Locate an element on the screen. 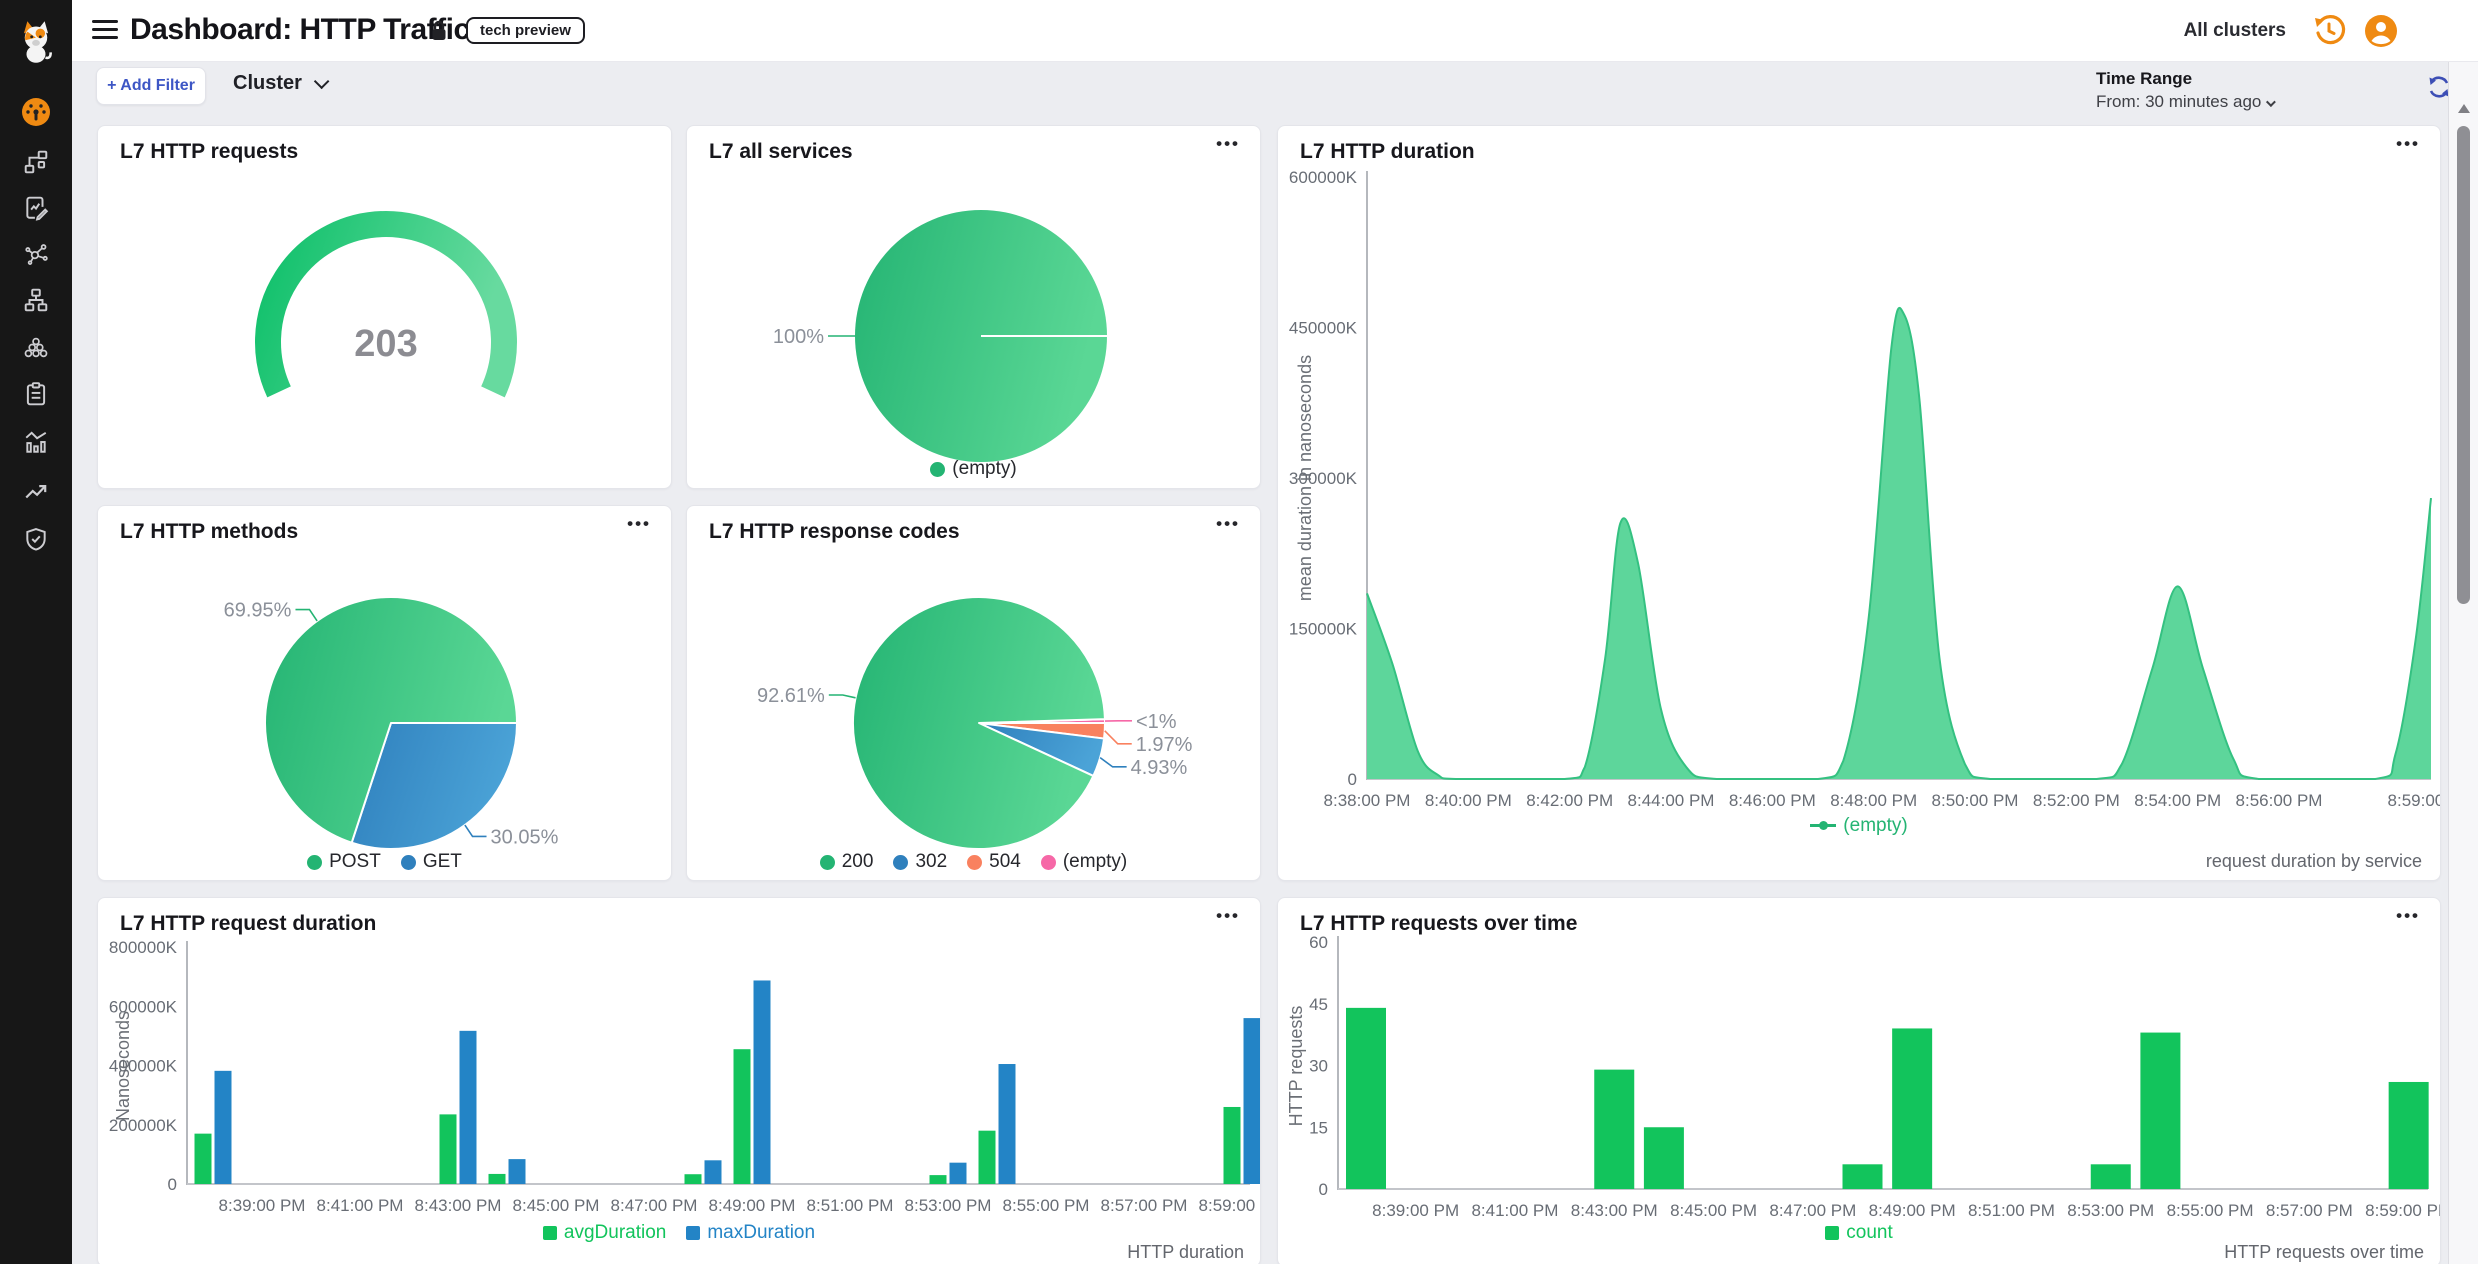 This screenshot has width=2478, height=1264. cat-logo-icon is located at coordinates (37, 42).